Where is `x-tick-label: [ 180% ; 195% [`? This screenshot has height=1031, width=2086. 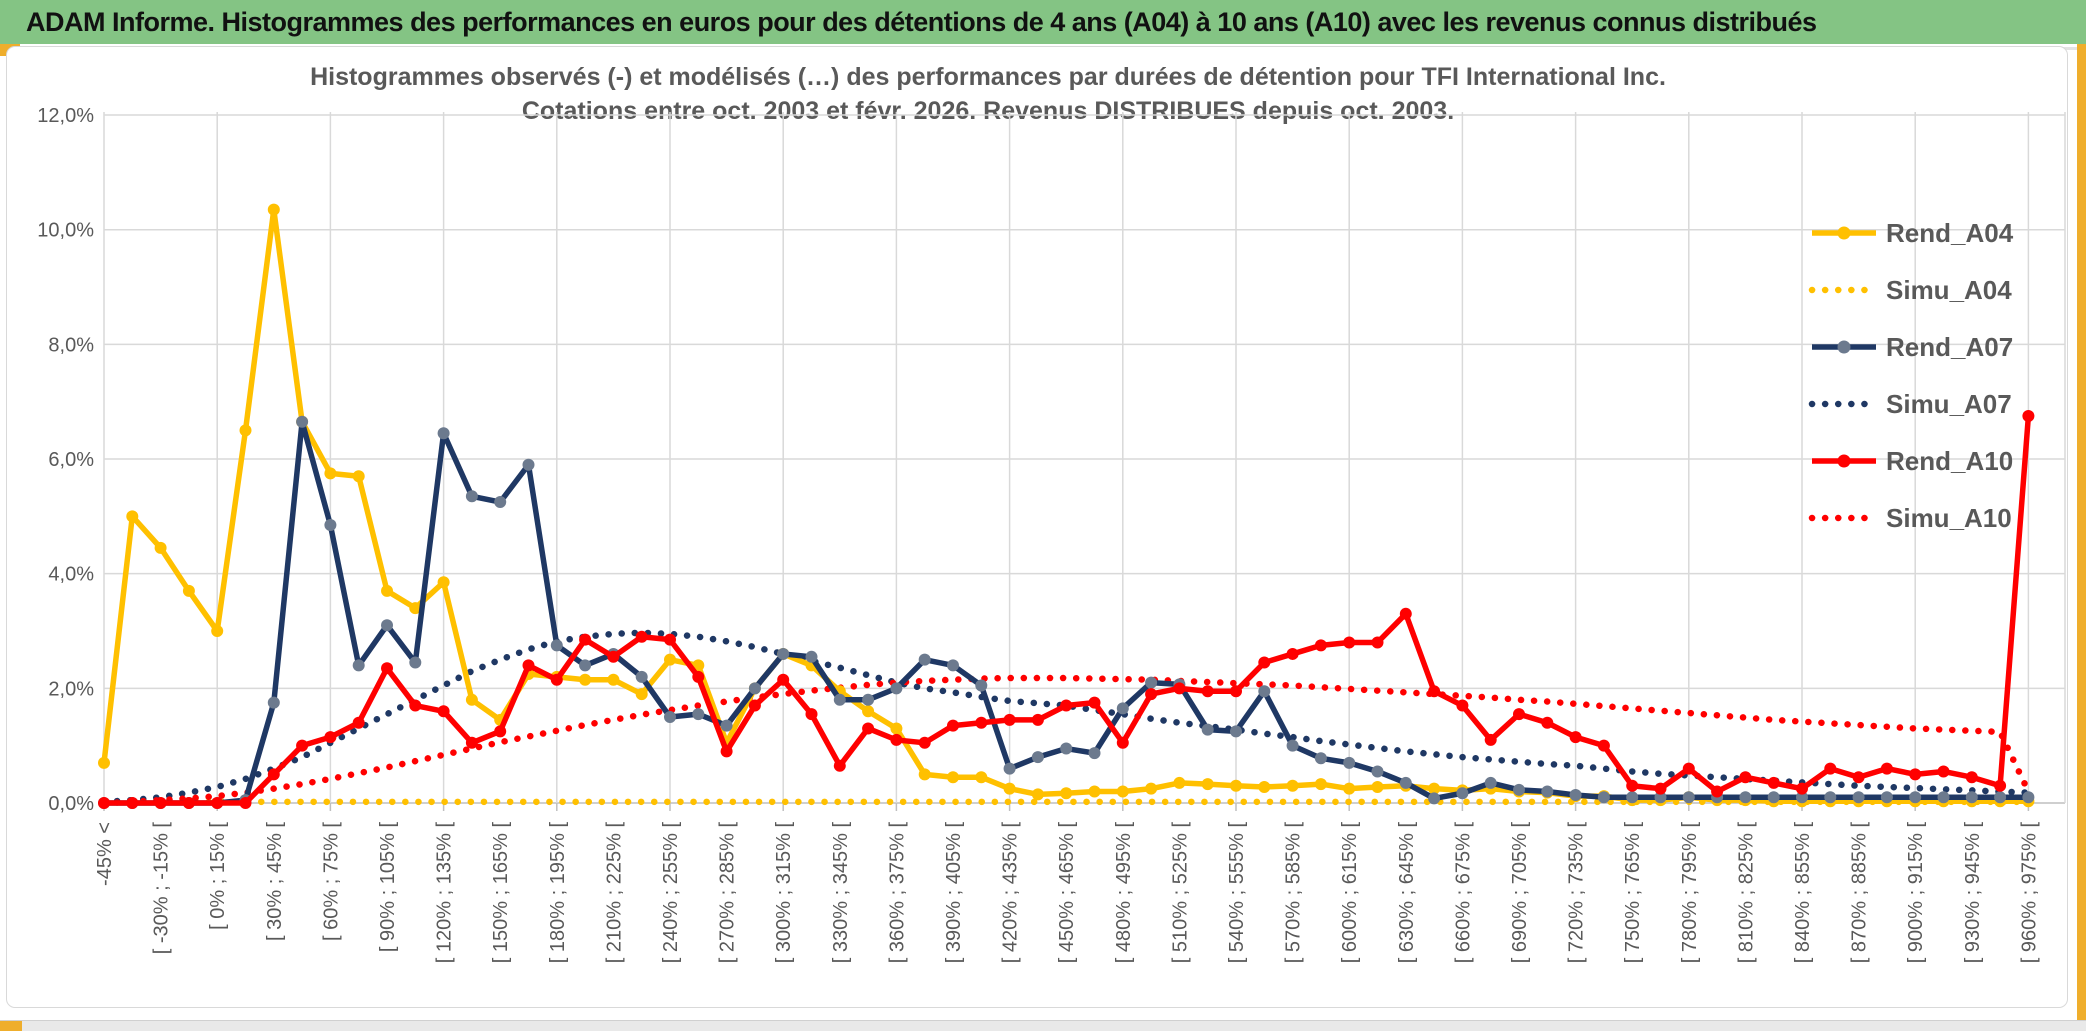 x-tick-label: [ 180% ; 195% [ is located at coordinates (558, 893).